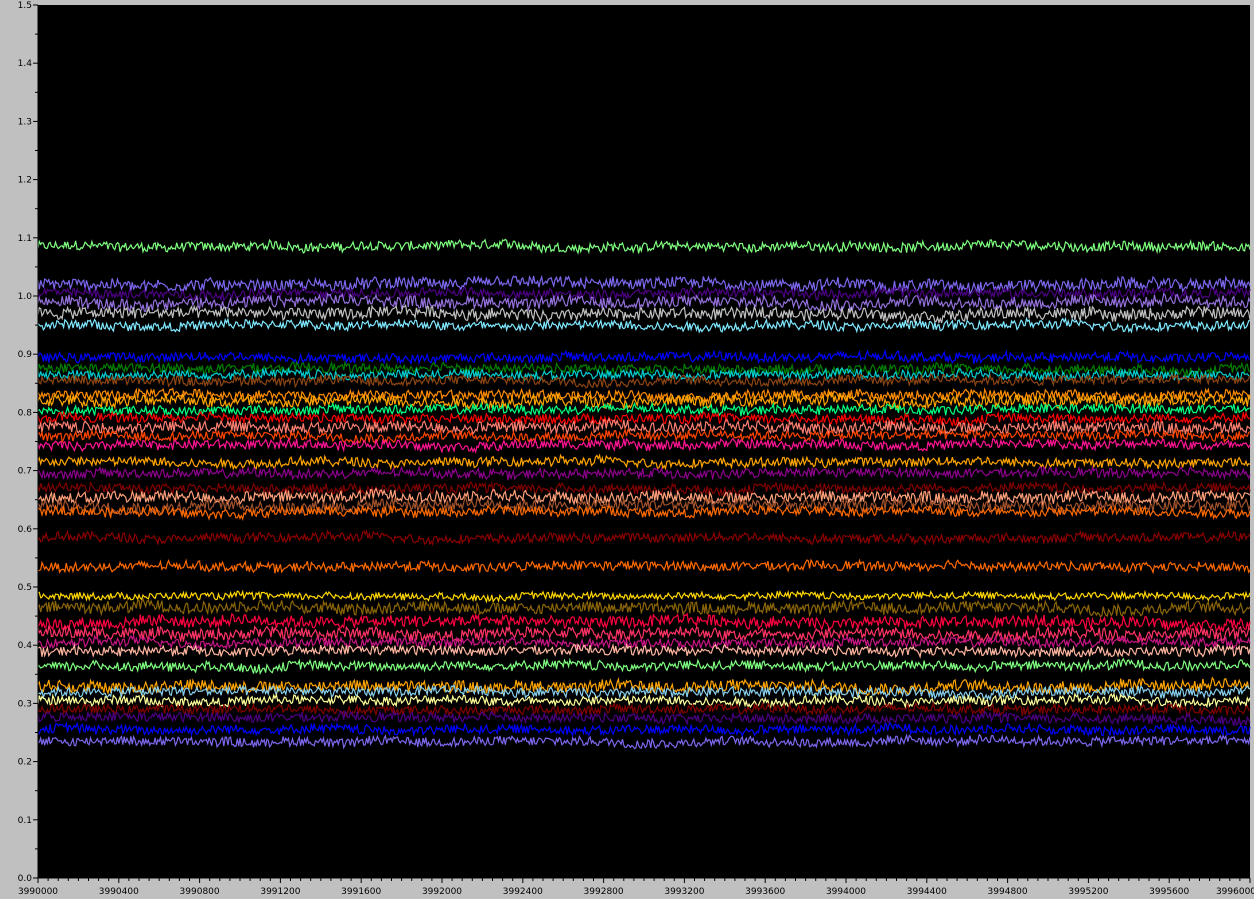 Image resolution: width=1254 pixels, height=899 pixels. Describe the element at coordinates (604, 892) in the screenshot. I see `x-tick-label: 3992800` at that location.